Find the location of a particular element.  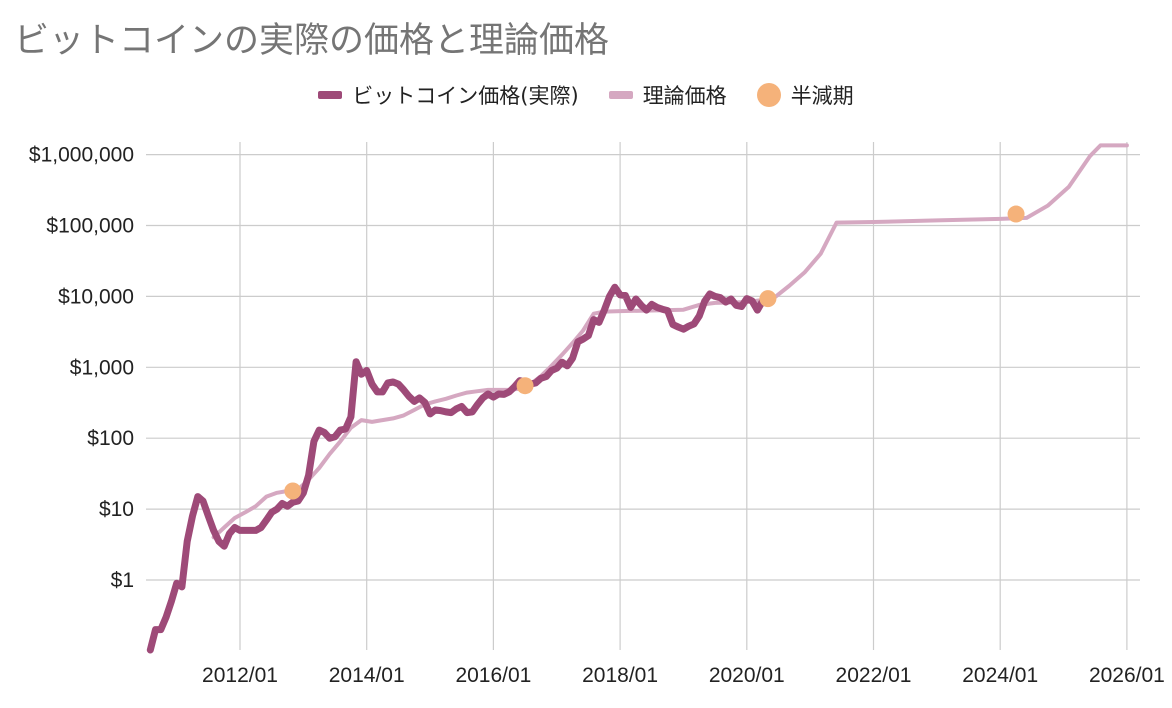

y-tick-label: $1,000 is located at coordinates (102, 367).